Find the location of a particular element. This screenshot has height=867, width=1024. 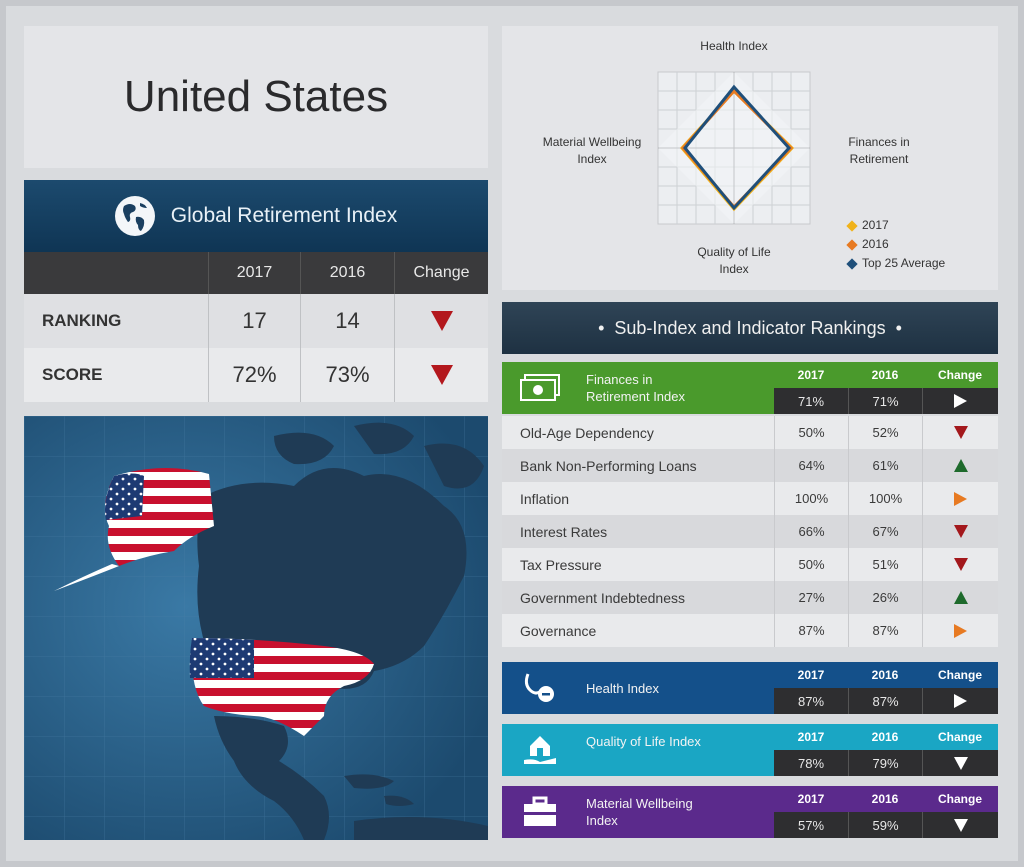

qol-year-header: 2017 2016 Change is located at coordinates (886, 737).